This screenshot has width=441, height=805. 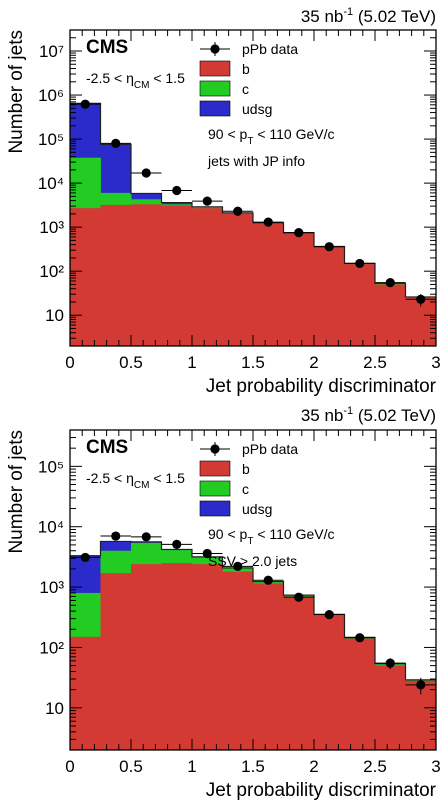 What do you see at coordinates (69, 766) in the screenshot?
I see `x-tick-label: 0` at bounding box center [69, 766].